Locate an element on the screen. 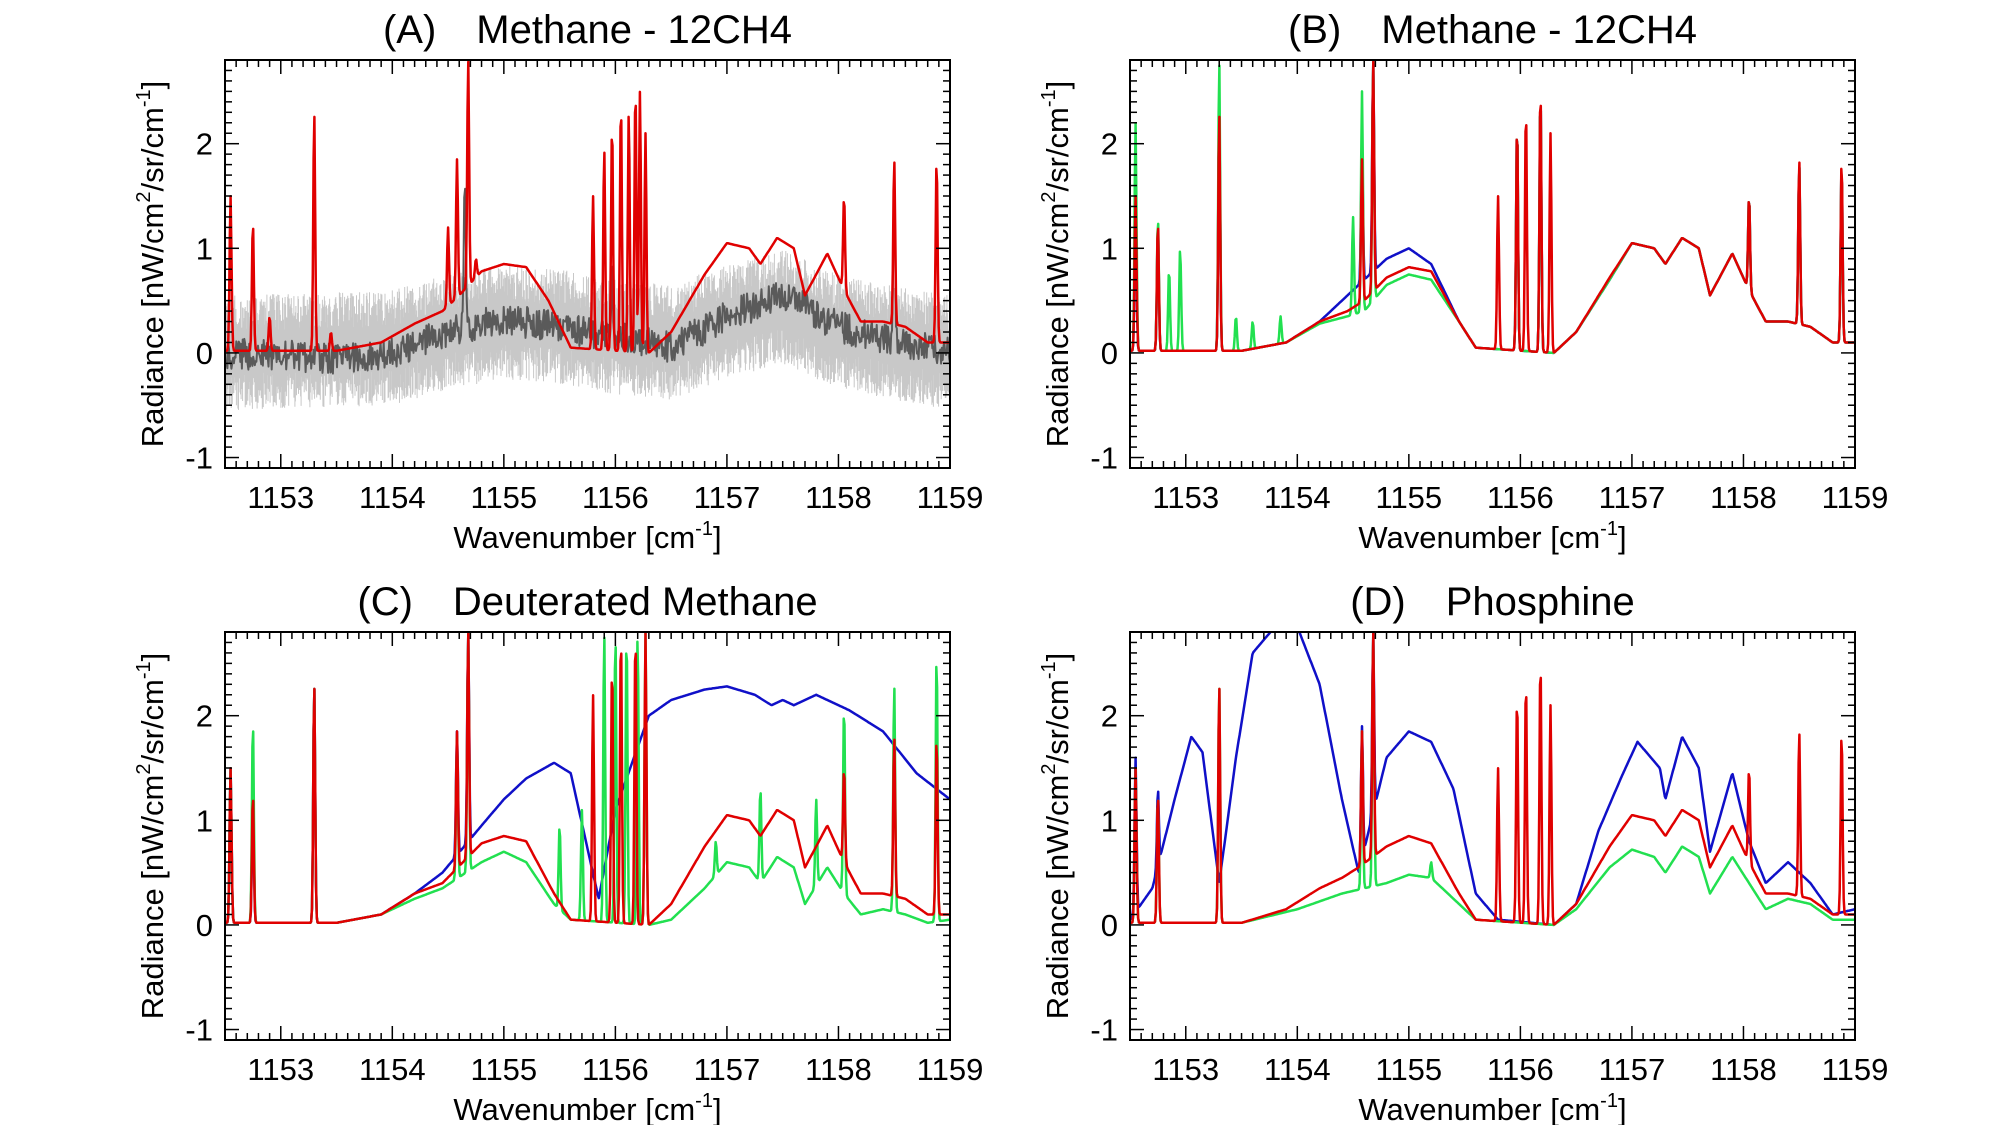  chart-title: (B) Methane - 12CH4 is located at coordinates (1492, 30).